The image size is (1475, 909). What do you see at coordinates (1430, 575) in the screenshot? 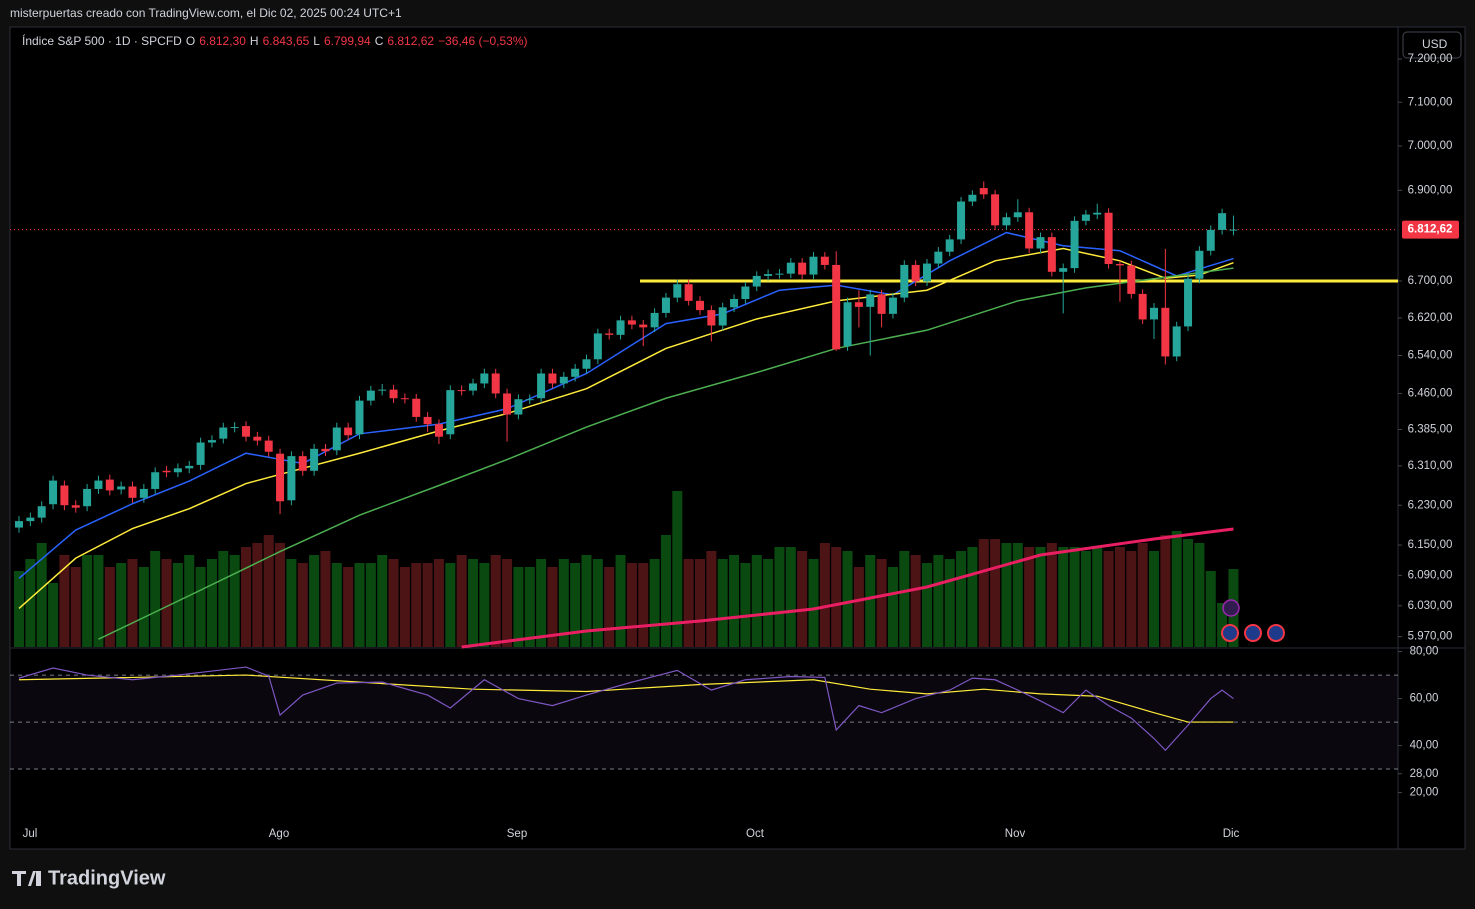
I see `y-tick-label: 6.090,00` at bounding box center [1430, 575].